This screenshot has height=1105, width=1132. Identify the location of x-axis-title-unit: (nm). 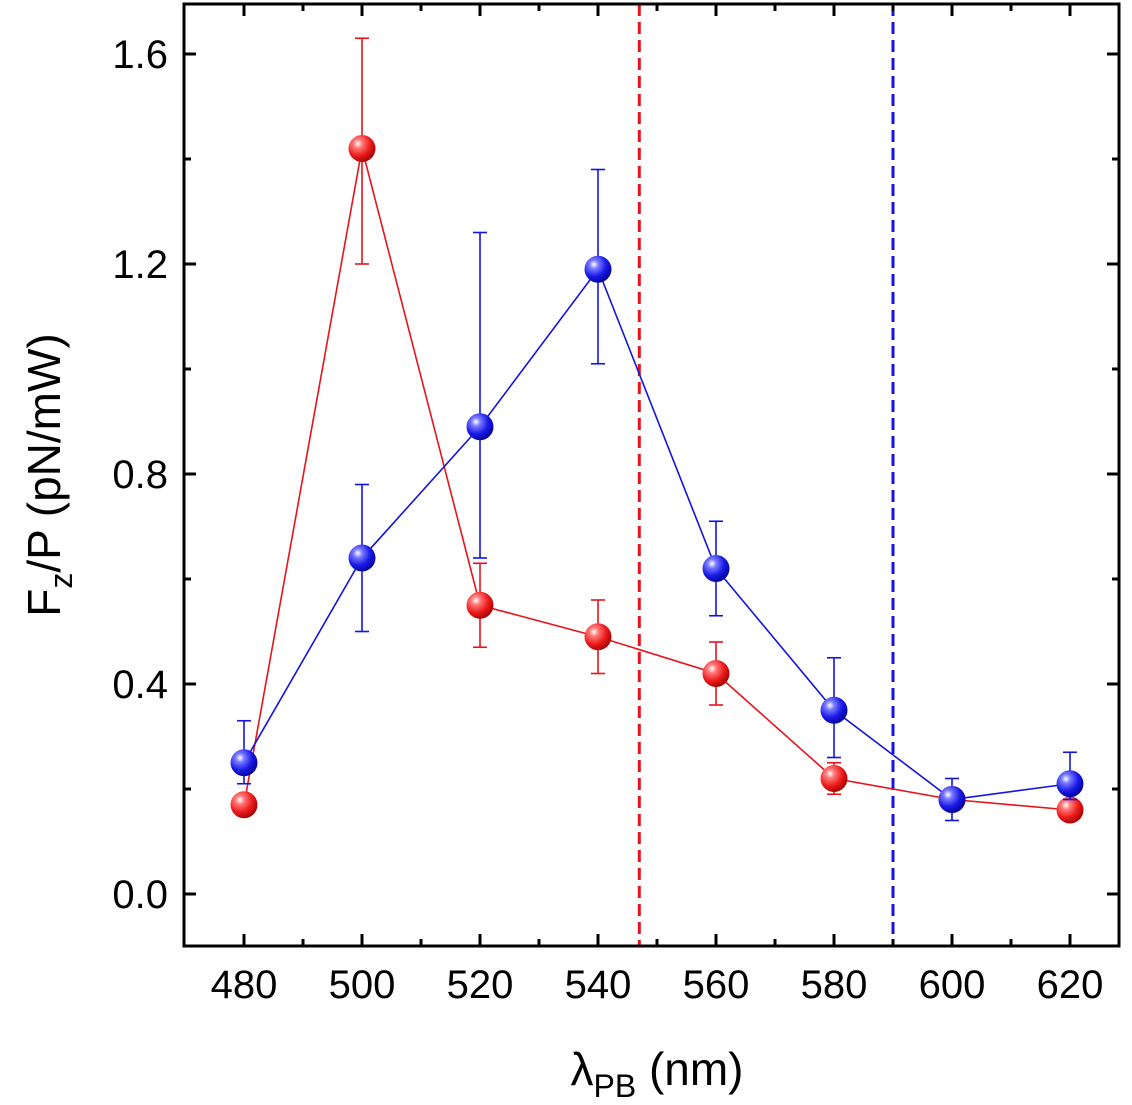
(689, 1069).